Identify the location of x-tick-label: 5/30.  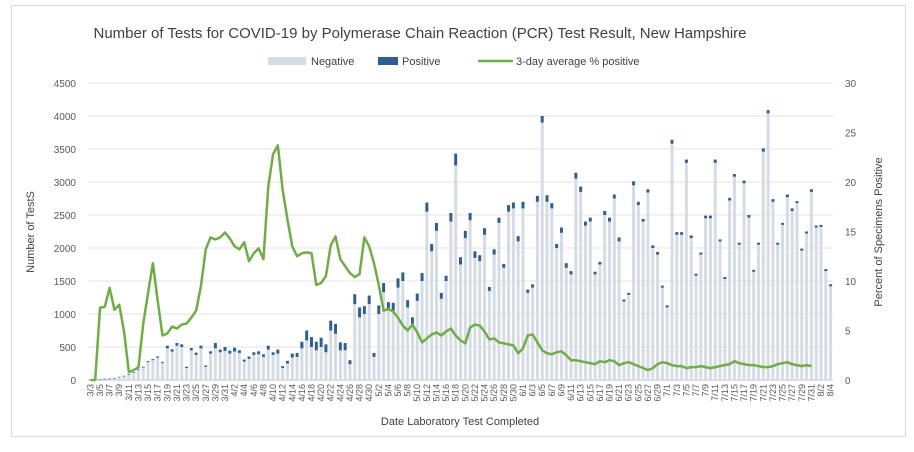
(513, 393).